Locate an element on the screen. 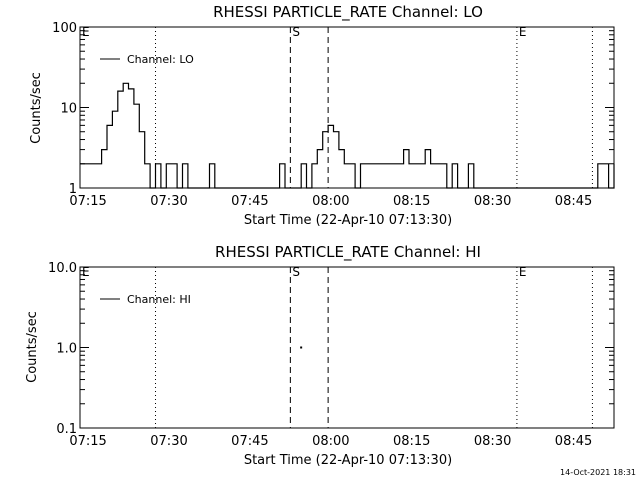 This screenshot has height=480, width=640. y-tick-label: 10.0 is located at coordinates (62, 268).